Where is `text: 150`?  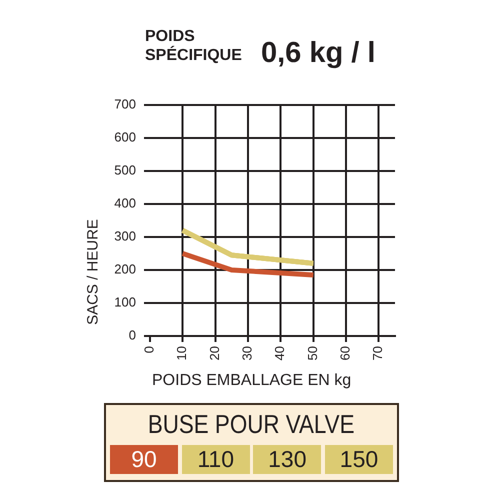 text: 150 is located at coordinates (358, 459).